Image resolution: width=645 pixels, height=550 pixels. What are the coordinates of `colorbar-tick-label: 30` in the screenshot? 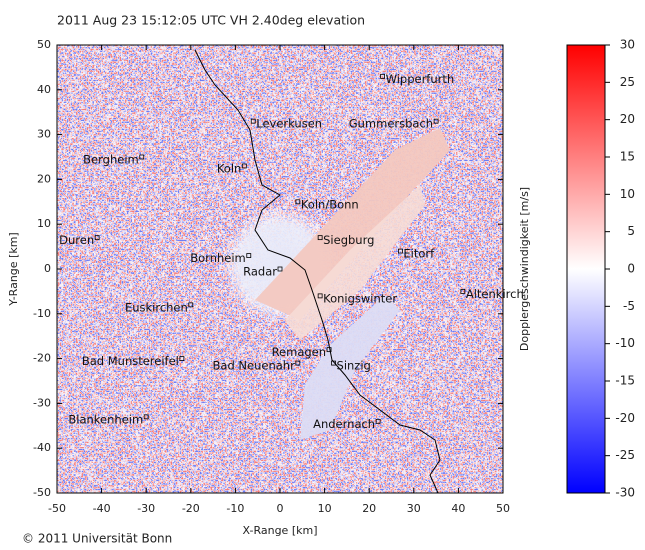 It's located at (627, 45).